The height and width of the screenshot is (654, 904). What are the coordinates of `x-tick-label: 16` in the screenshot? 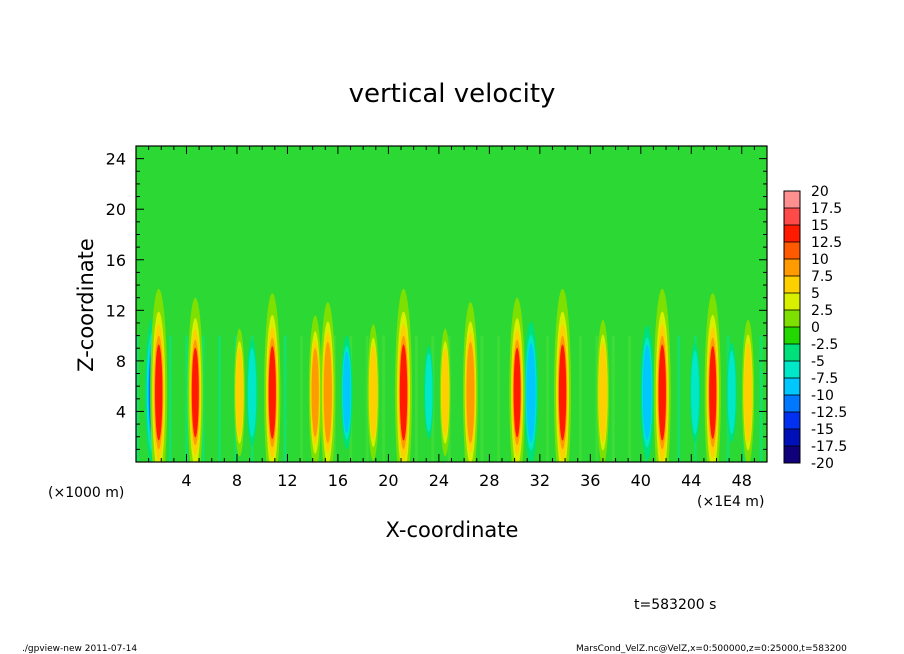 It's located at (338, 480).